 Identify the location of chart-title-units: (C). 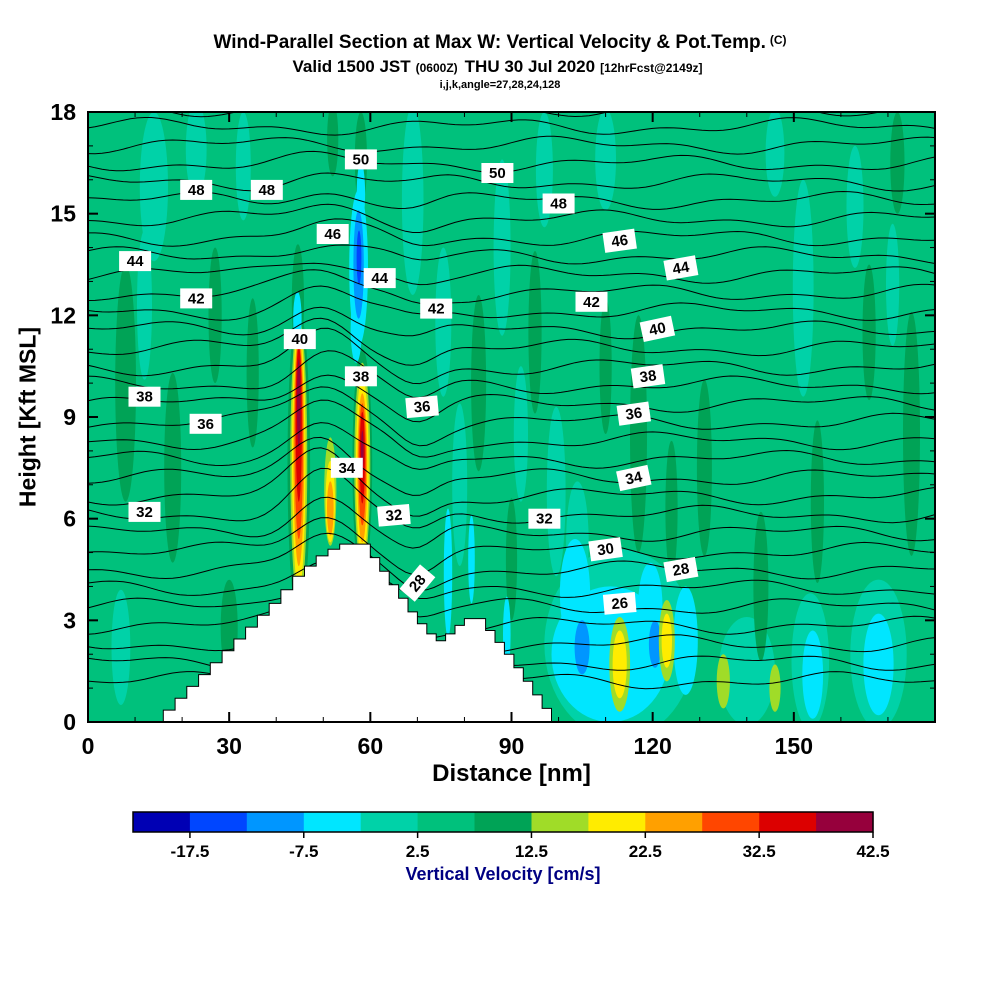
(778, 40).